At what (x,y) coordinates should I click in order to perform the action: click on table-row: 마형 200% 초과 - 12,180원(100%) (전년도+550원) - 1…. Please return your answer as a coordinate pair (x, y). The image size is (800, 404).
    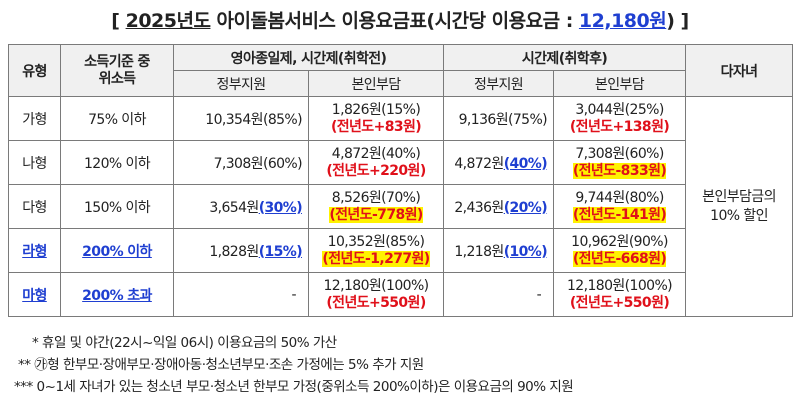
    Looking at the image, I should click on (400, 294).